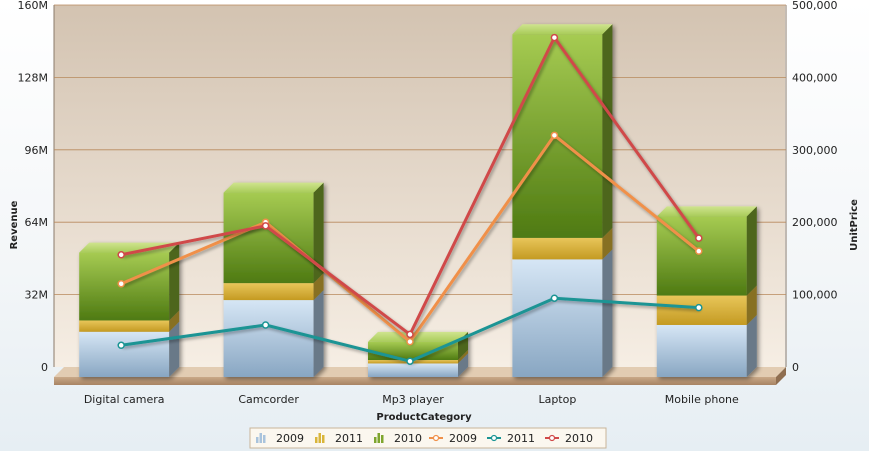  I want to click on y-tick-label: 32M, so click(37, 295).